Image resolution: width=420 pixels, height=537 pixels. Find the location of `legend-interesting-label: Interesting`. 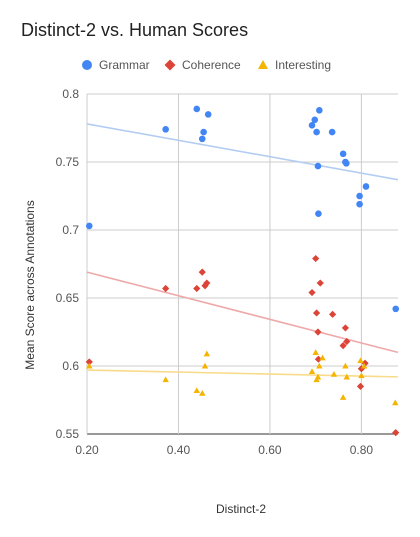

legend-interesting-label: Interesting is located at coordinates (303, 65).